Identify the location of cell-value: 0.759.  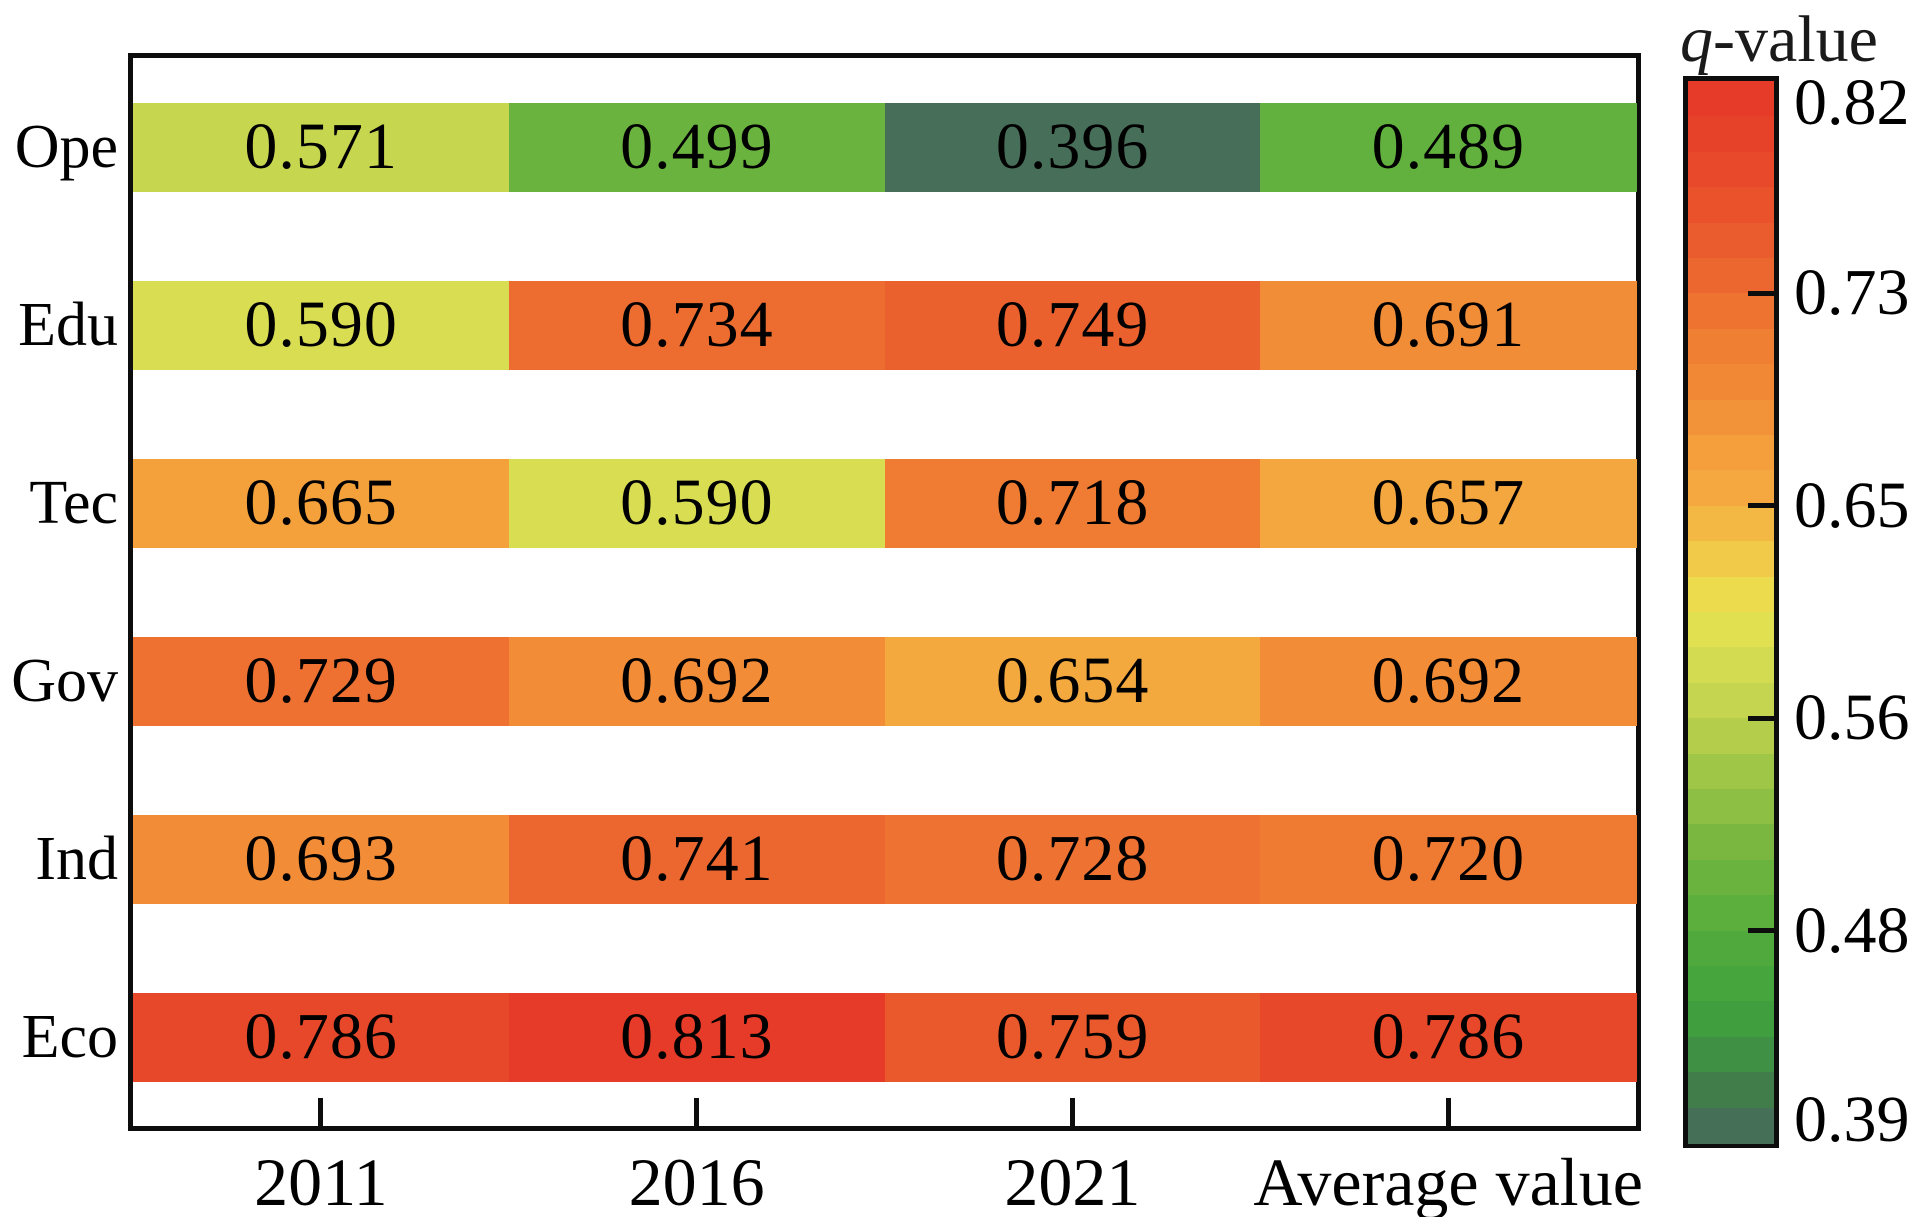
(1072, 1036).